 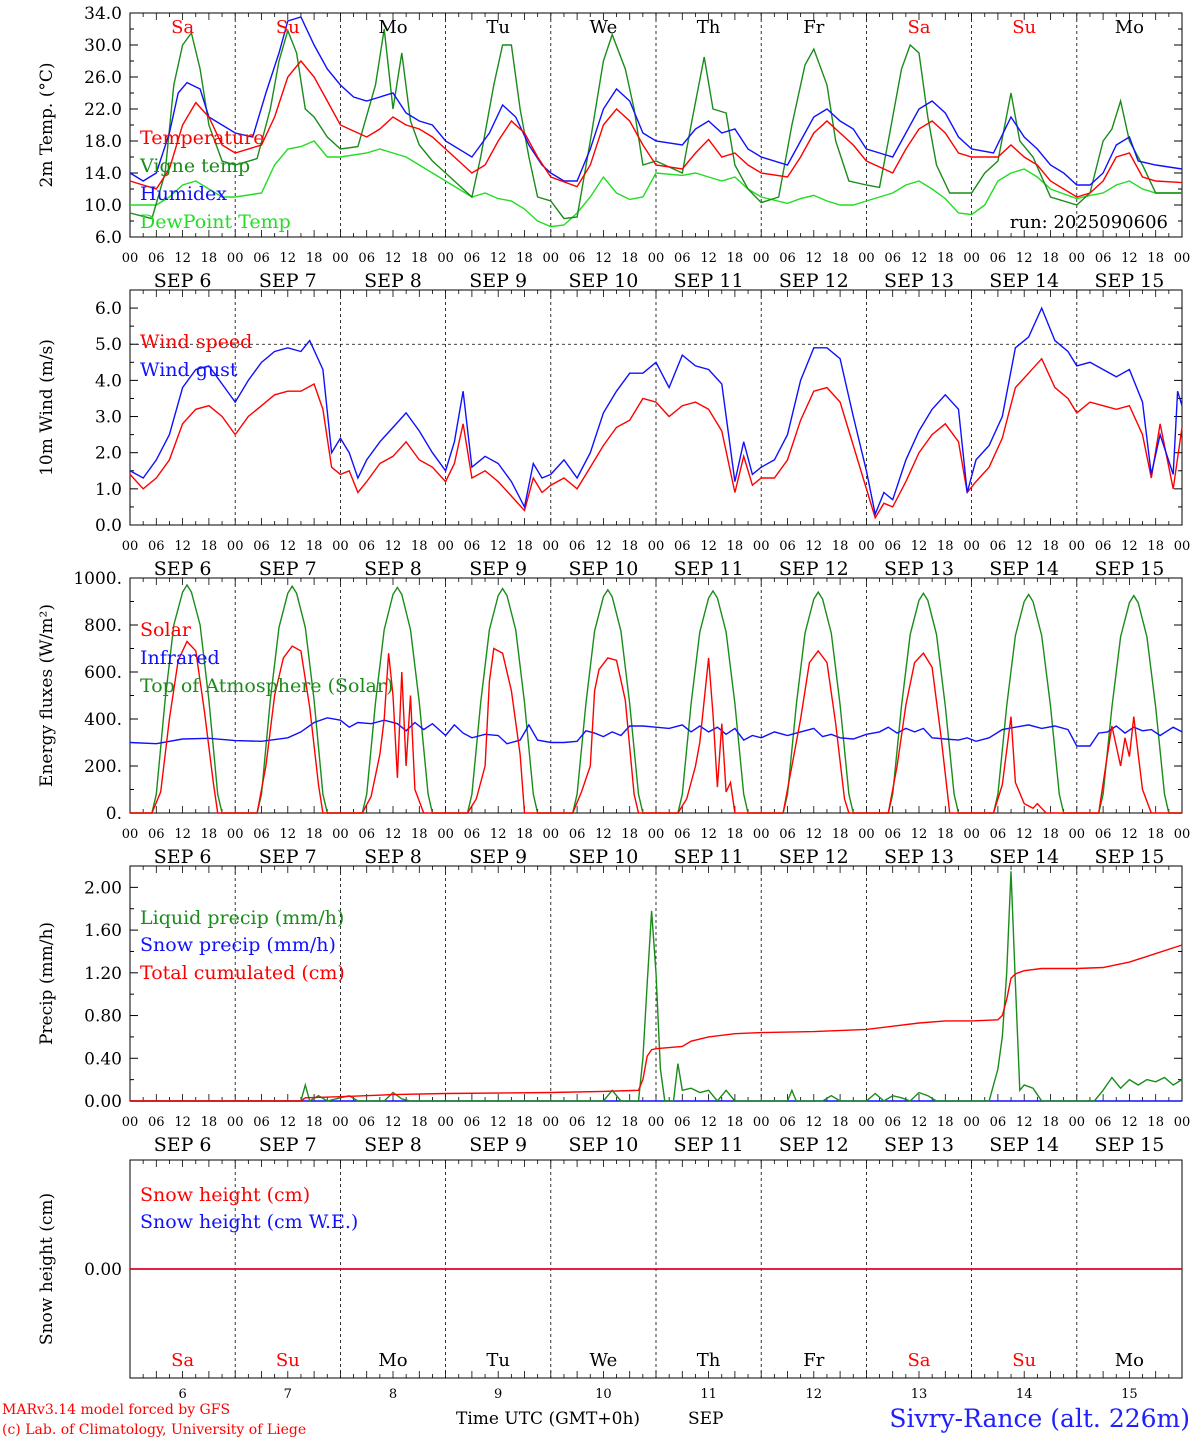 I want to click on y-tick-label: 800., so click(x=103, y=626).